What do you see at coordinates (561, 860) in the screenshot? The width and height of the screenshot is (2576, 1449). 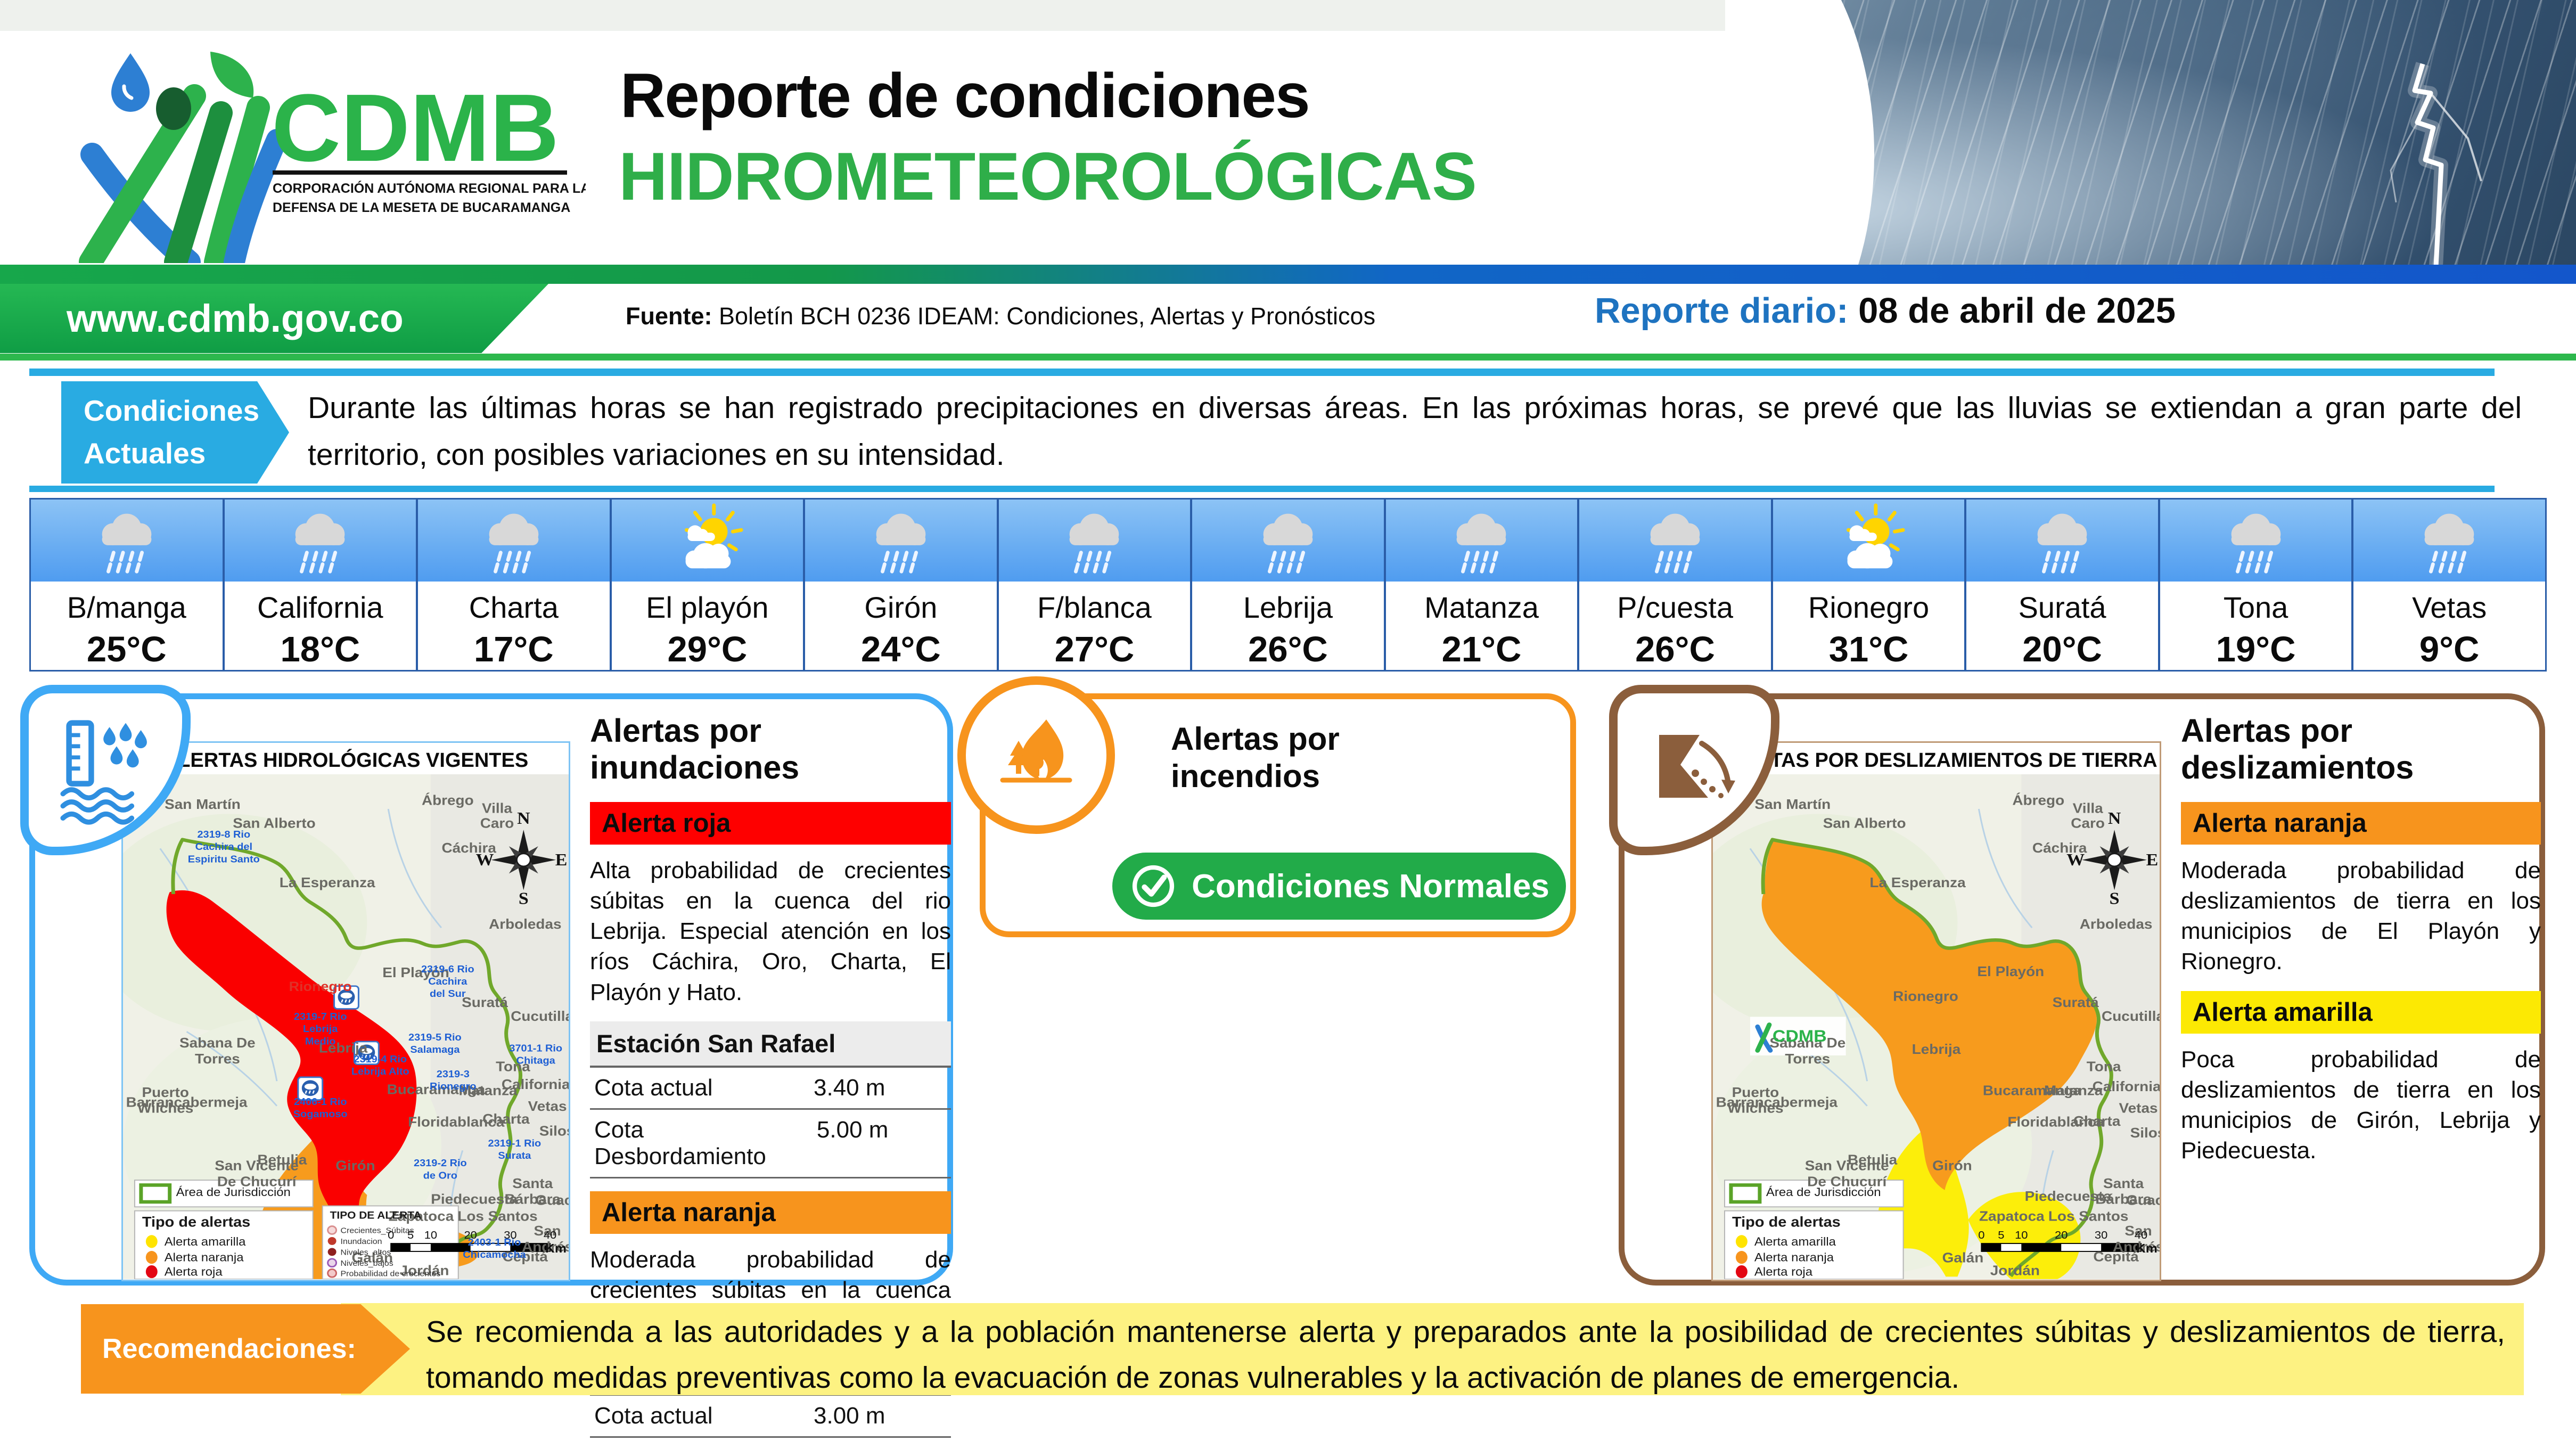 I see `map-label: E` at bounding box center [561, 860].